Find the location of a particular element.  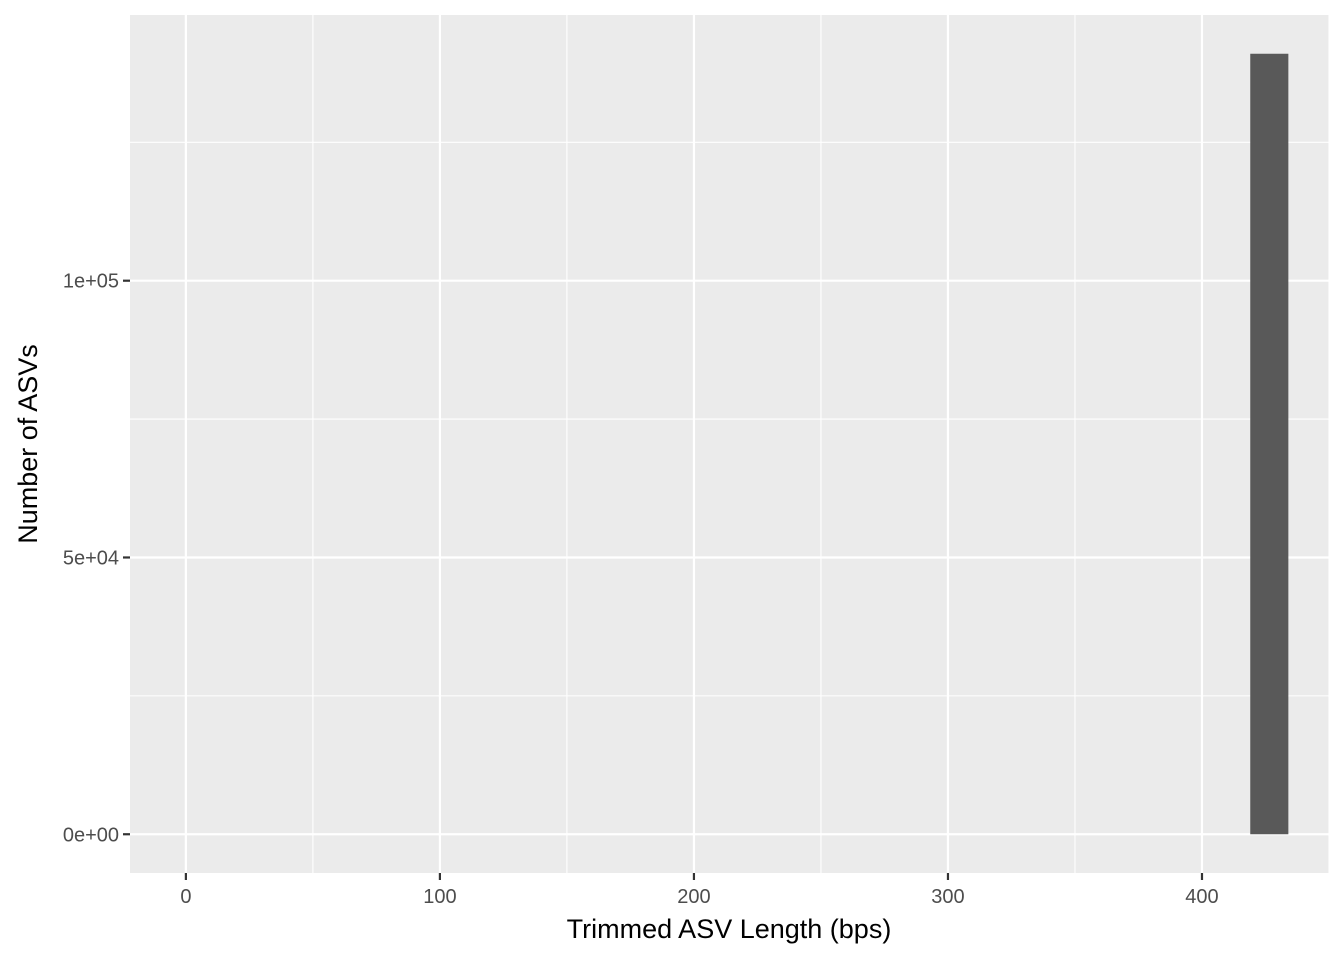

x-tick-label: 100 is located at coordinates (439, 897).